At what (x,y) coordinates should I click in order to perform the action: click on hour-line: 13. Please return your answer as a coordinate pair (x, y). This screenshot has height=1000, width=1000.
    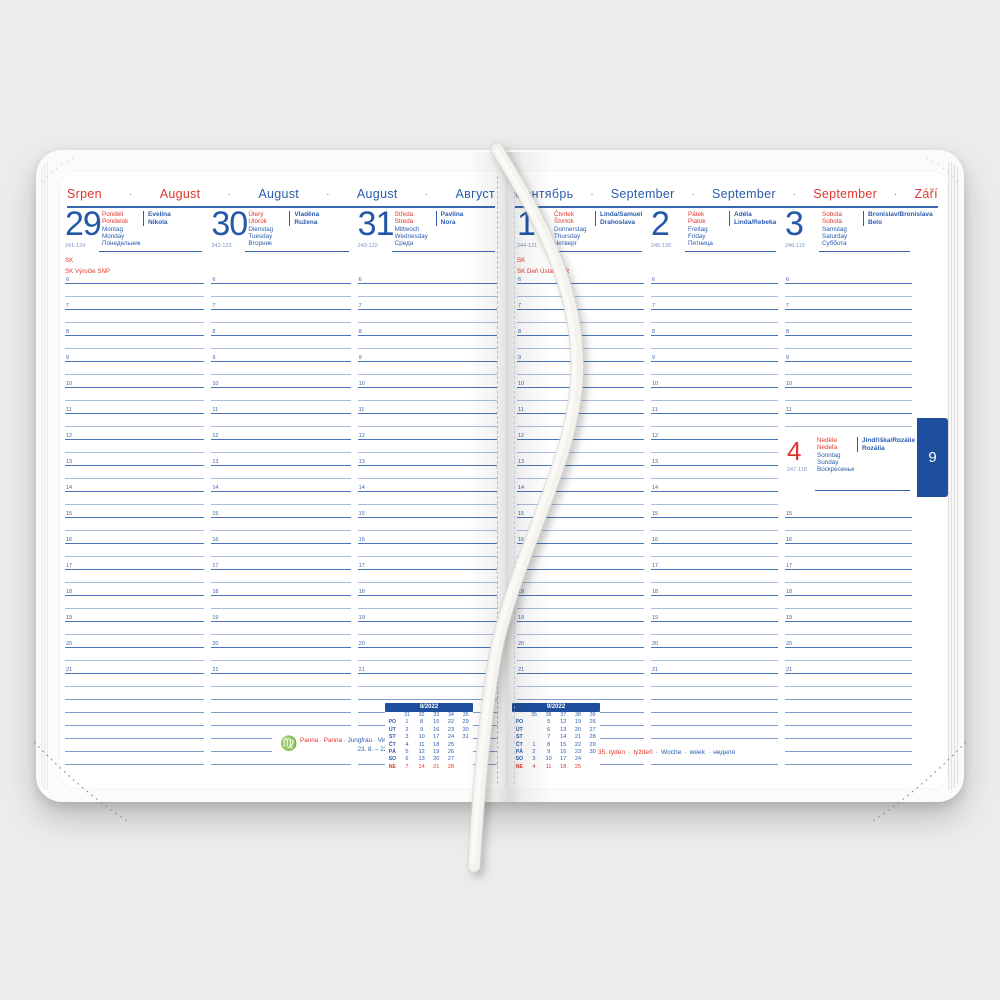
    Looking at the image, I should click on (714, 462).